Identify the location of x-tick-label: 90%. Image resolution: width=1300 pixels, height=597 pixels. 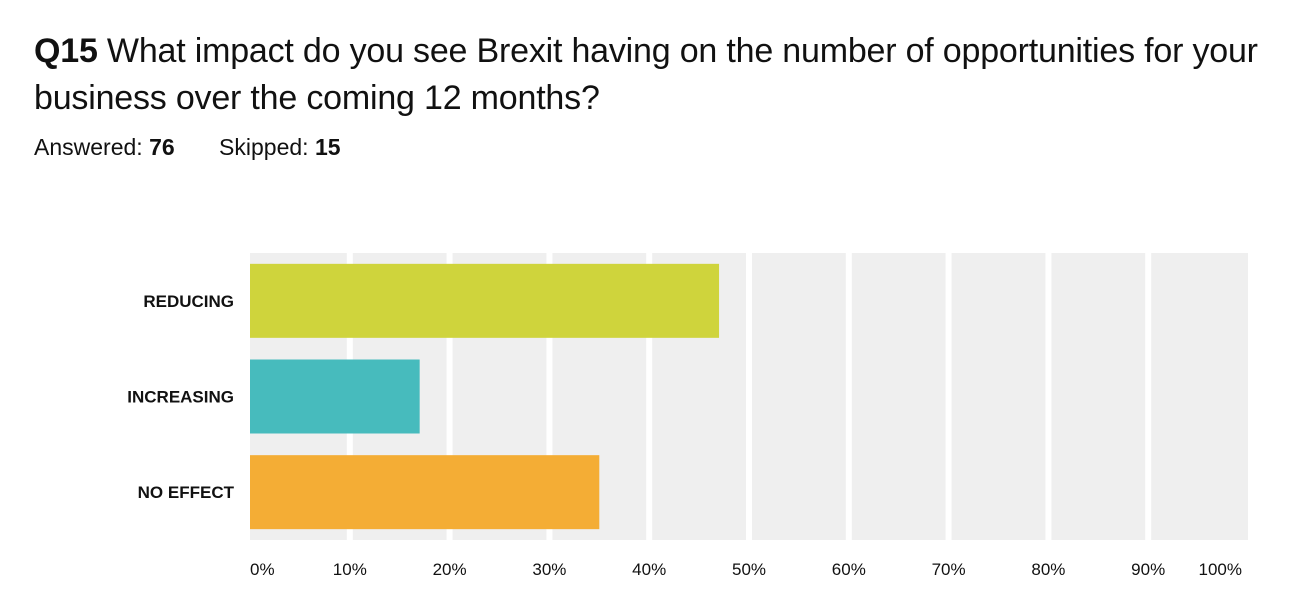
(1148, 569).